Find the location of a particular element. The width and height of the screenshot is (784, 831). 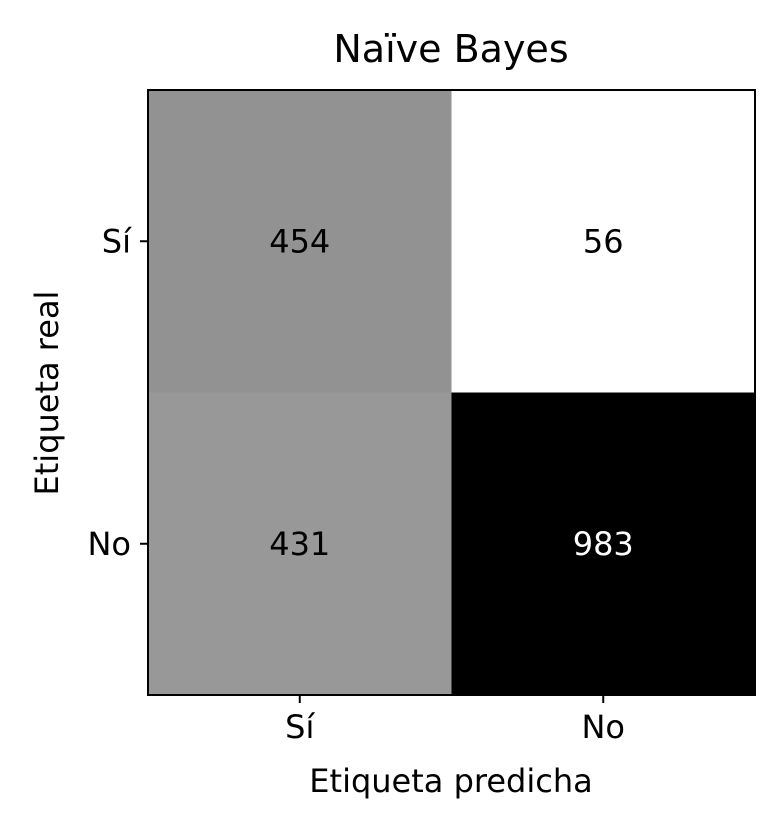

heatmap-cell-r1-c0 is located at coordinates (300, 544).